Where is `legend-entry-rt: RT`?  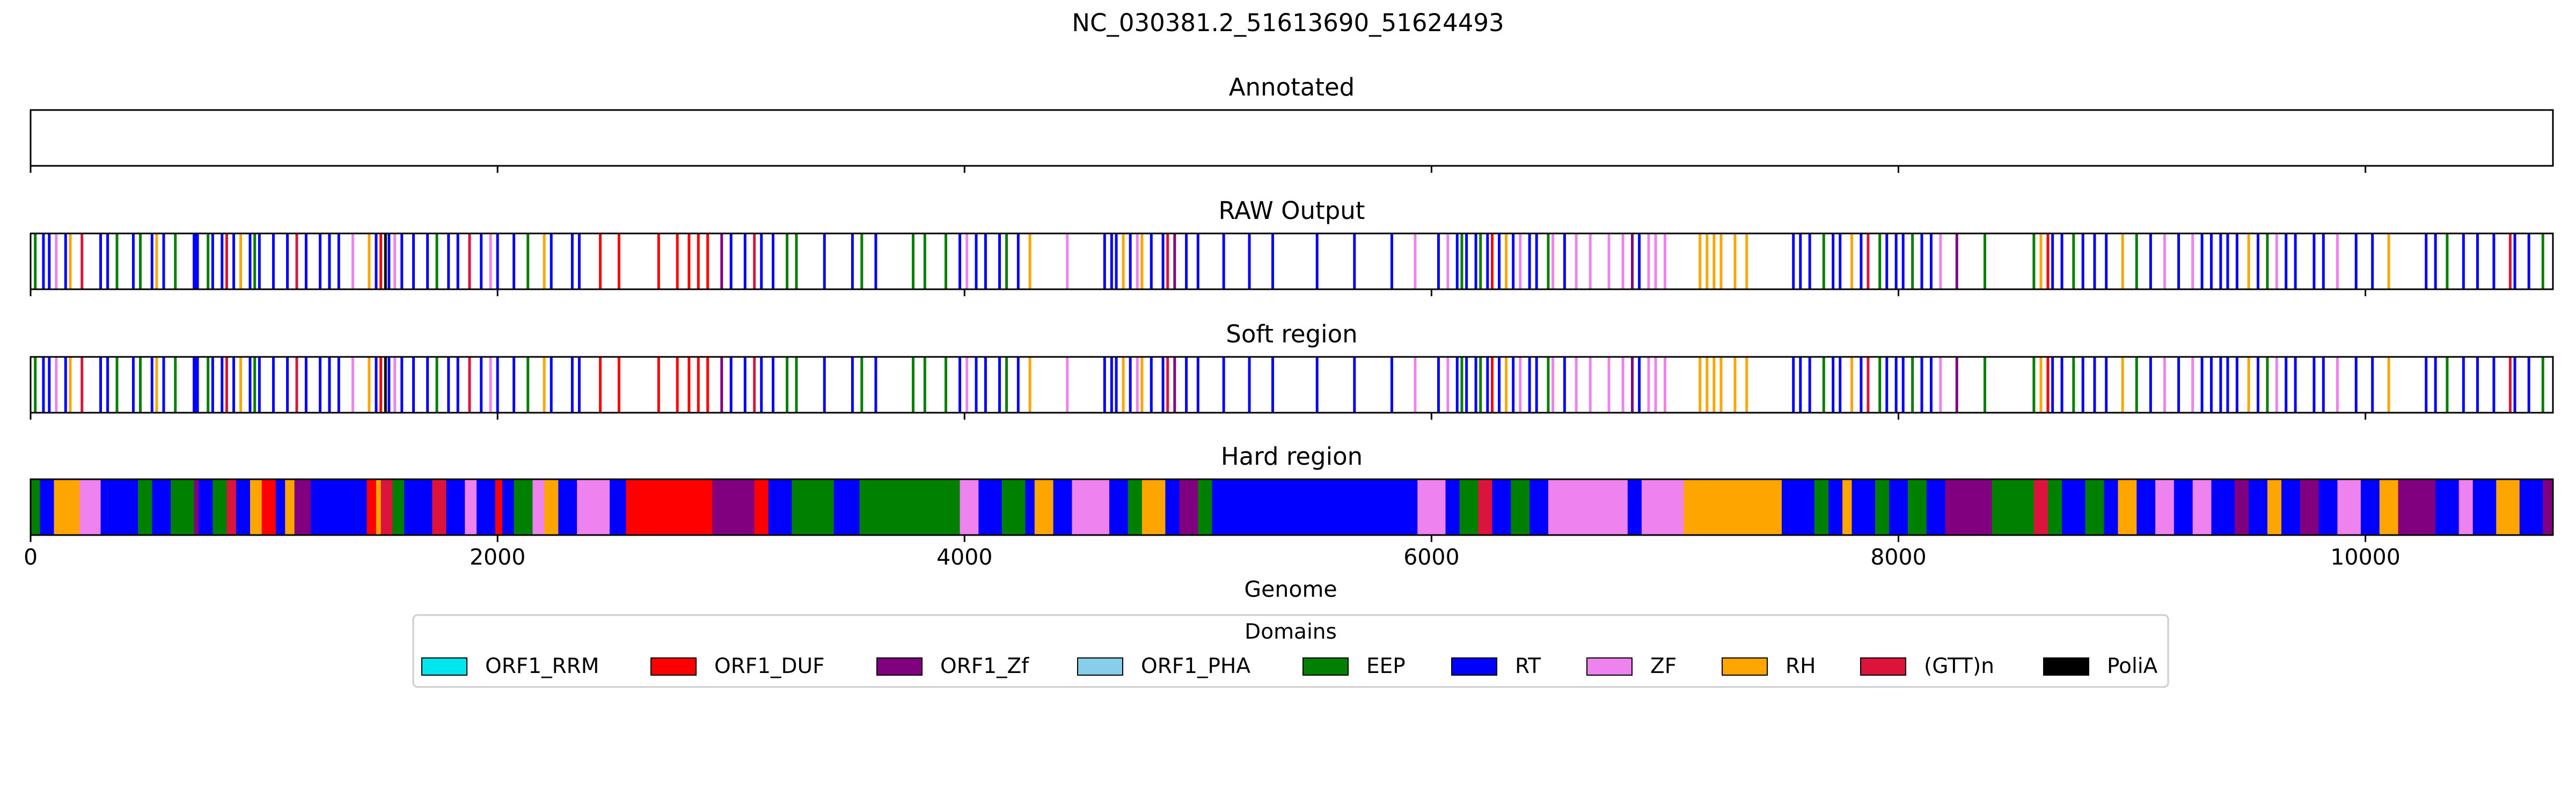 legend-entry-rt: RT is located at coordinates (1496, 666).